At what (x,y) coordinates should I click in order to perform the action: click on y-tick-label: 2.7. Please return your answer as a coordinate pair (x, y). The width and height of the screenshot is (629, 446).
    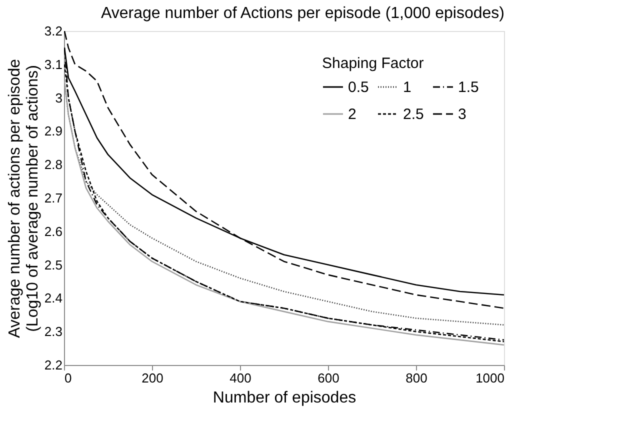
    Looking at the image, I should click on (53, 198).